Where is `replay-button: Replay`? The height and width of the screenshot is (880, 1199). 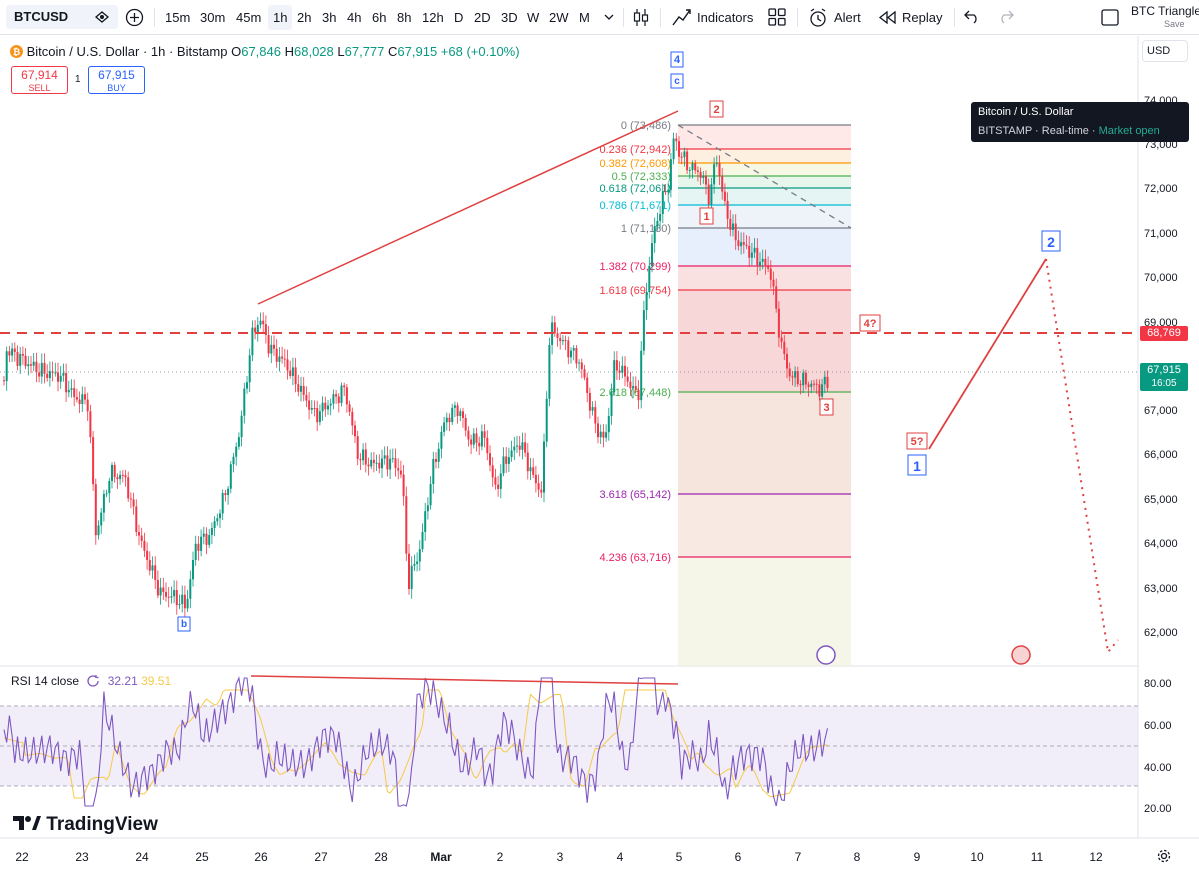 replay-button: Replay is located at coordinates (922, 17).